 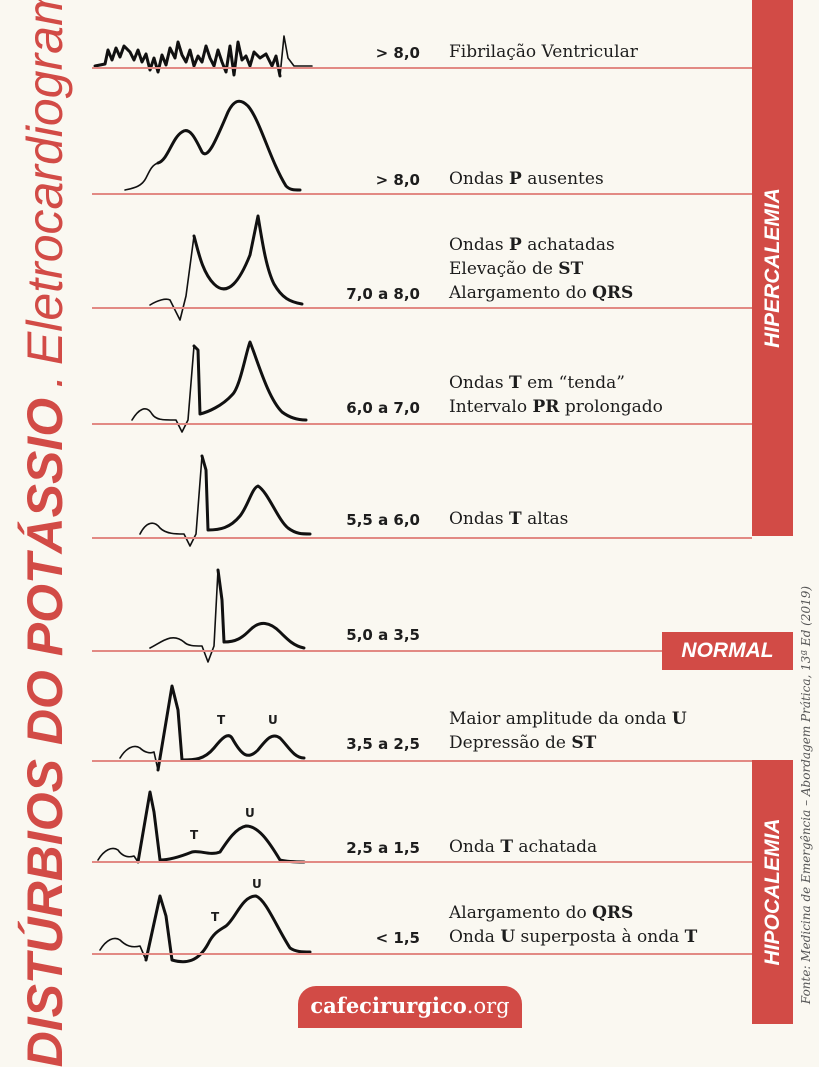 What do you see at coordinates (273, 720) in the screenshot?
I see `wave-label-u-row7: U` at bounding box center [273, 720].